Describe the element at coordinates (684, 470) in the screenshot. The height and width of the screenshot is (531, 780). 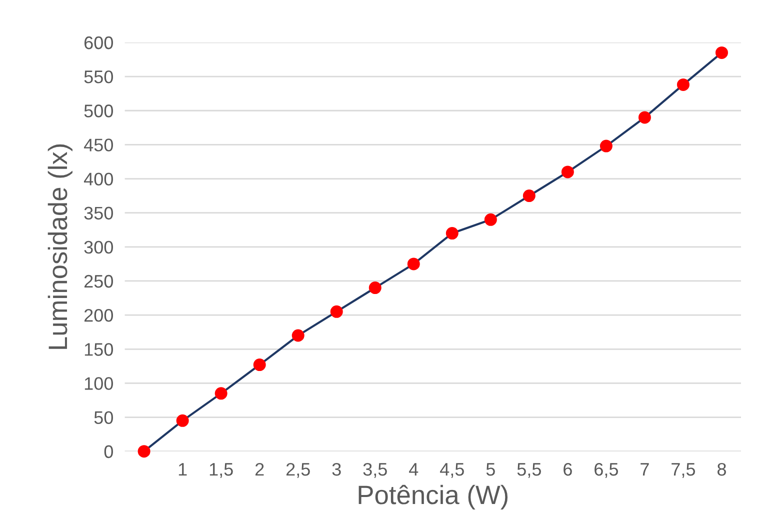
I see `x-tick-label: 7,5` at that location.